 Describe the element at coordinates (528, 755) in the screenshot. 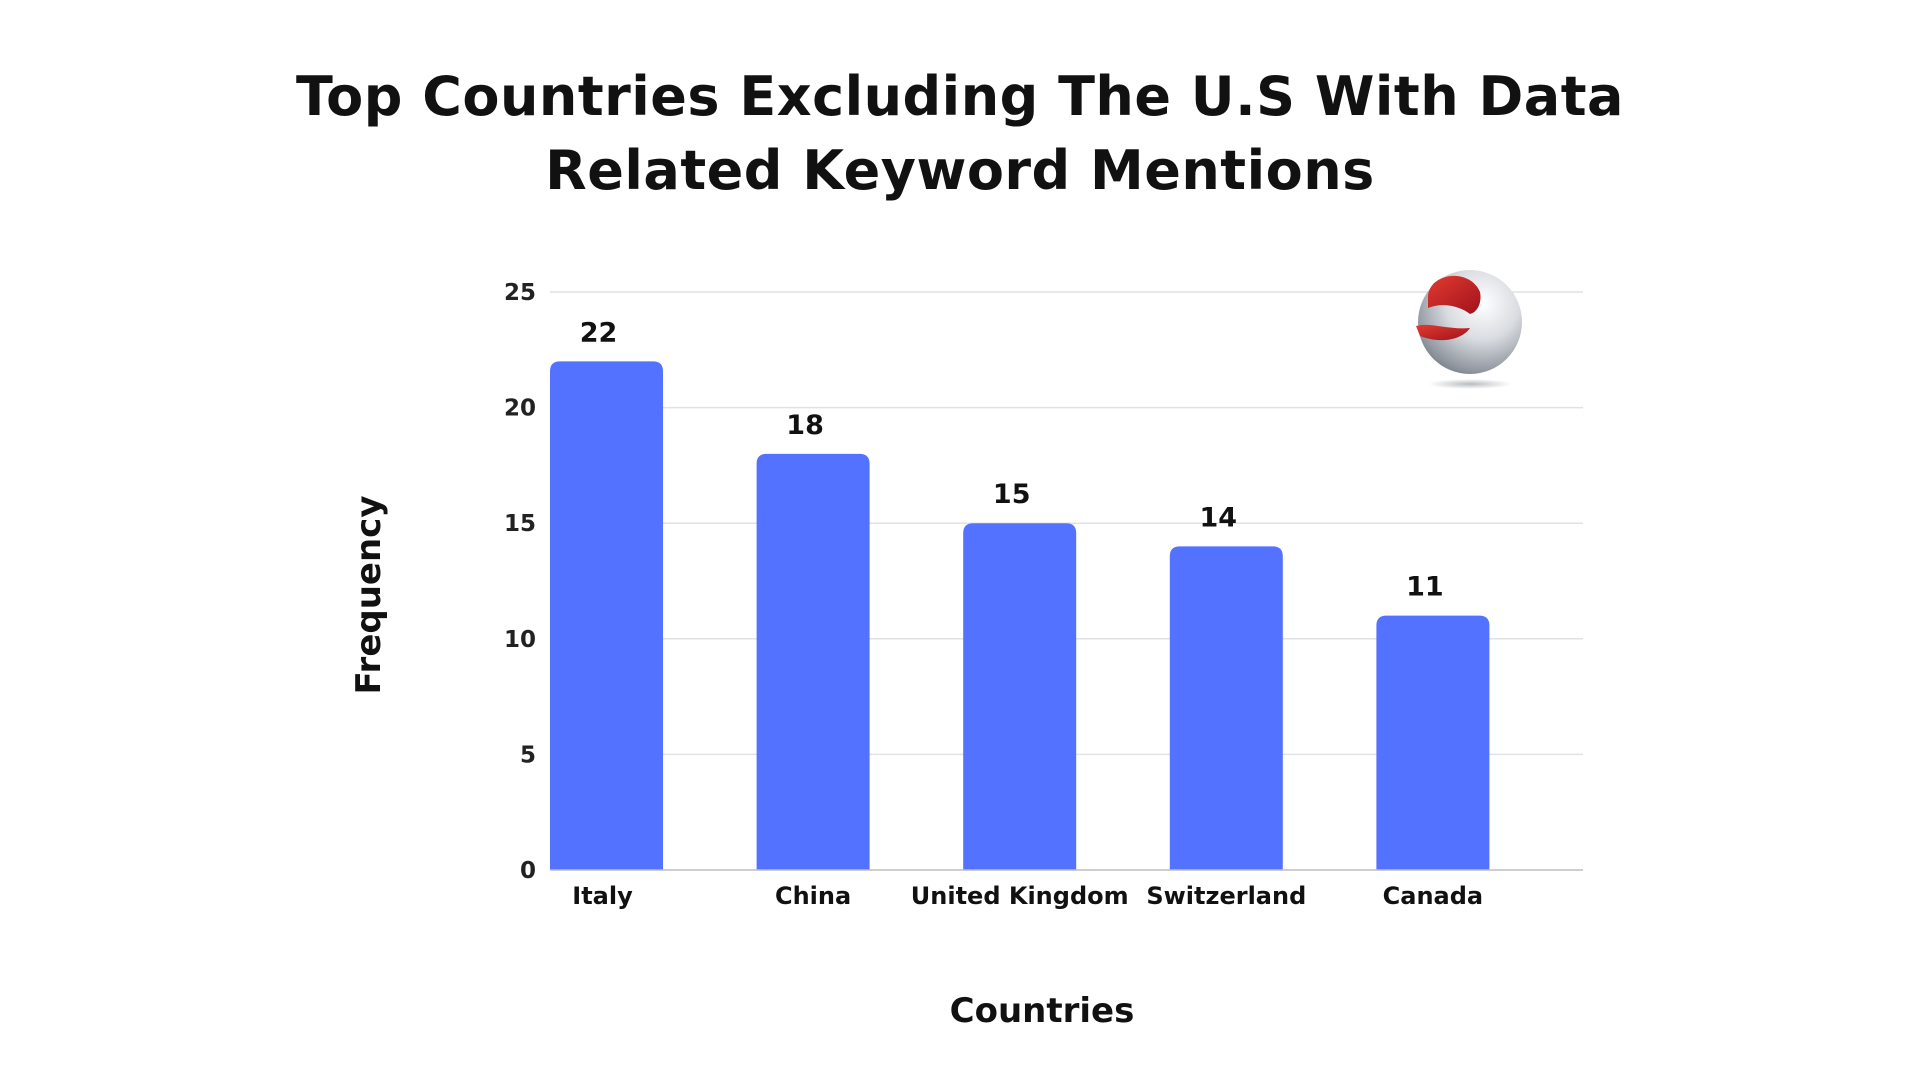

I see `y-tick-label-5: 5` at that location.